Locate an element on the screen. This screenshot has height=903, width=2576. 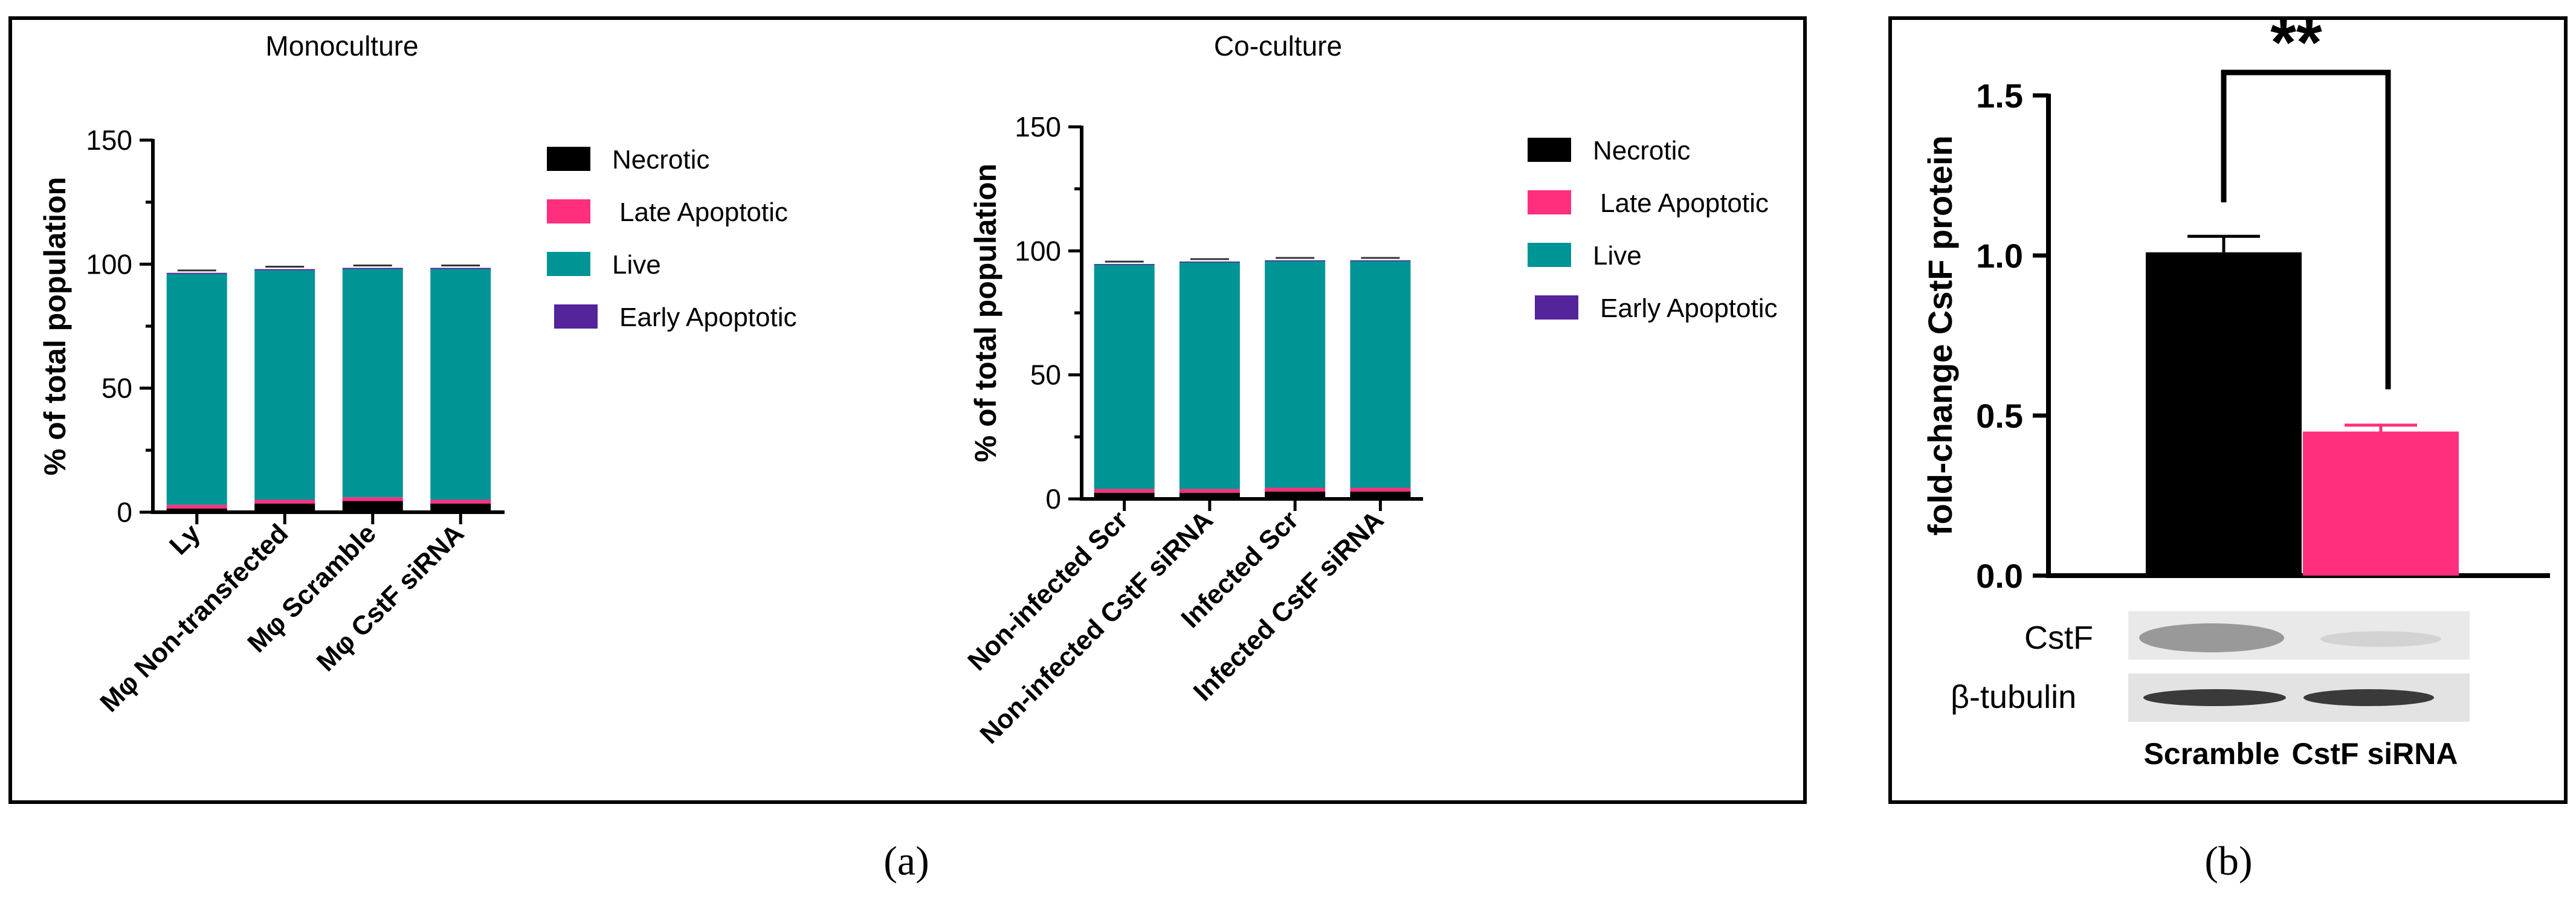
mono-ytick-label: 0 is located at coordinates (124, 512).